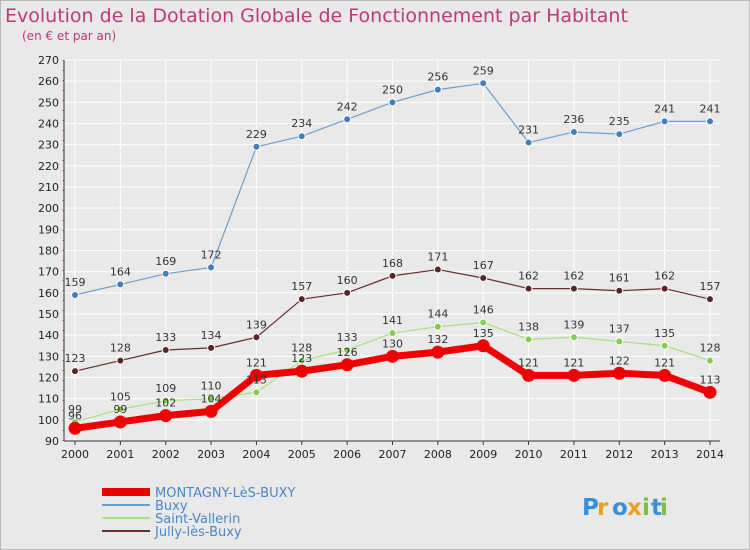 The image size is (750, 550). I want to click on data-label-buxy: 229, so click(256, 134).